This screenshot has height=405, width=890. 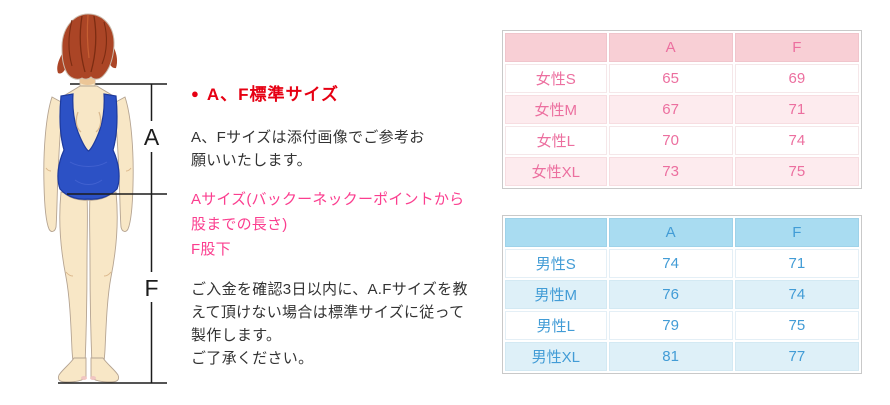 I want to click on table-row: 女性XL 73 75, so click(x=682, y=171).